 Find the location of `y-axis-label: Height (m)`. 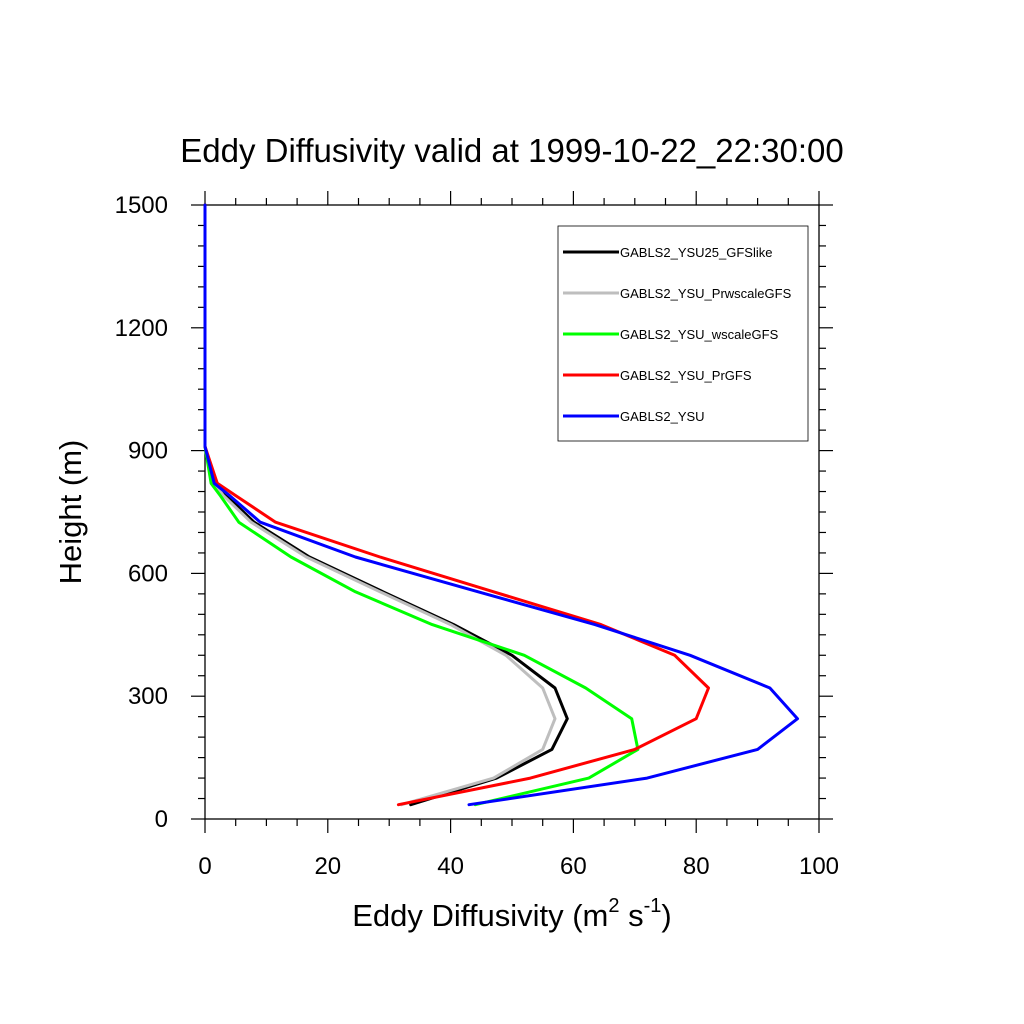

y-axis-label: Height (m) is located at coordinates (70, 512).